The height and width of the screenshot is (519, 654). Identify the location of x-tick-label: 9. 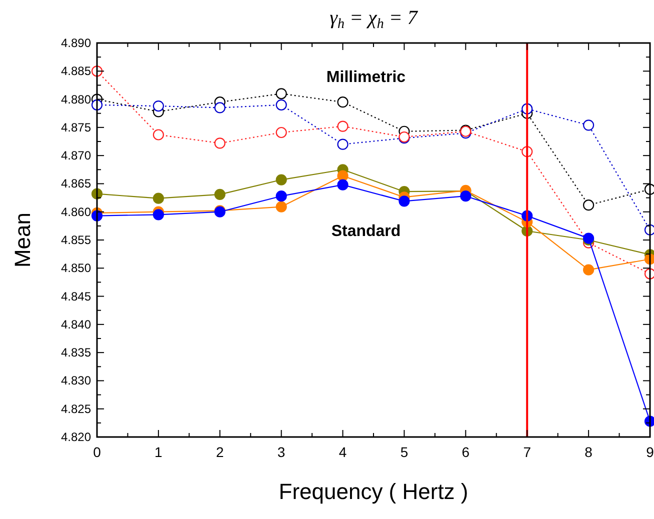
(650, 452).